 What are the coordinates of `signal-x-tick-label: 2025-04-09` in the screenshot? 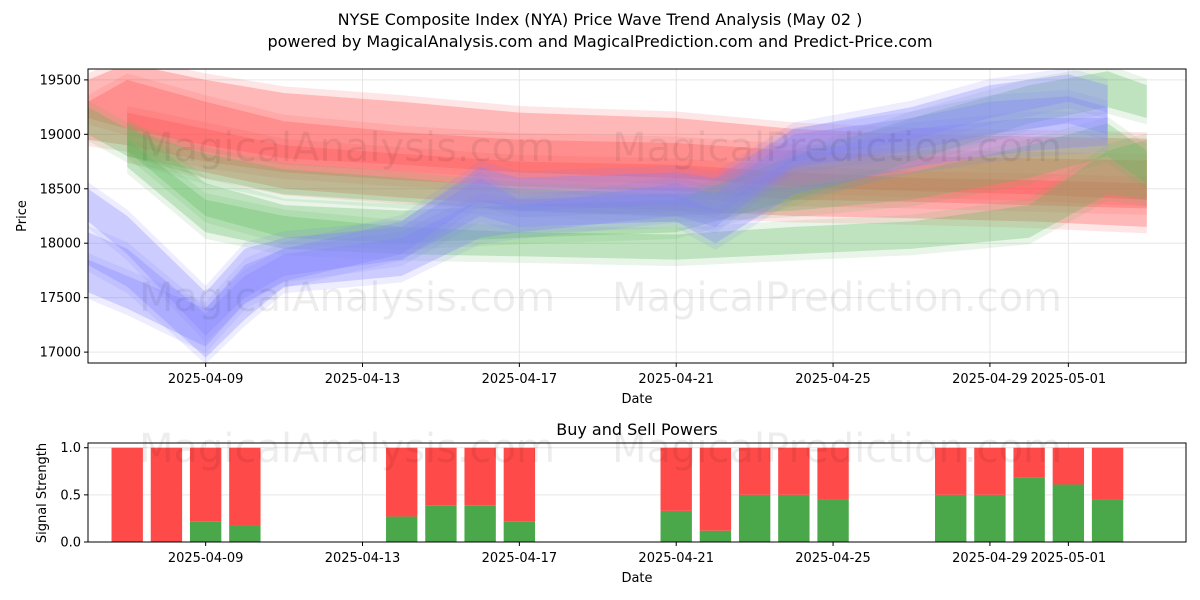 It's located at (206, 558).